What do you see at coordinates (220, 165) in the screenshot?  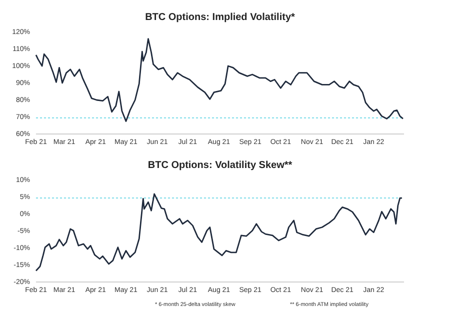 I see `chart-title: BTC Options: Volatility Skew**` at bounding box center [220, 165].